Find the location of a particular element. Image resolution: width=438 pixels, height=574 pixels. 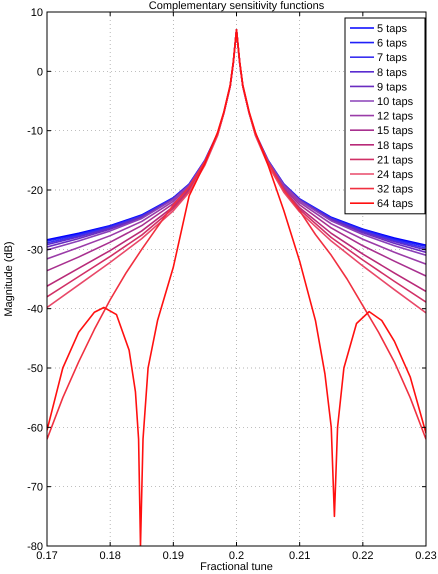

legend-label: 24 taps is located at coordinates (395, 175).